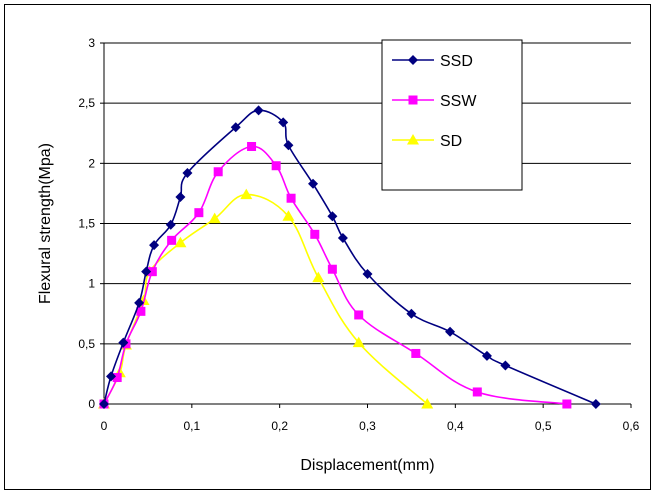 This screenshot has height=495, width=656. I want to click on y-tick-label: 2, so click(91, 163).